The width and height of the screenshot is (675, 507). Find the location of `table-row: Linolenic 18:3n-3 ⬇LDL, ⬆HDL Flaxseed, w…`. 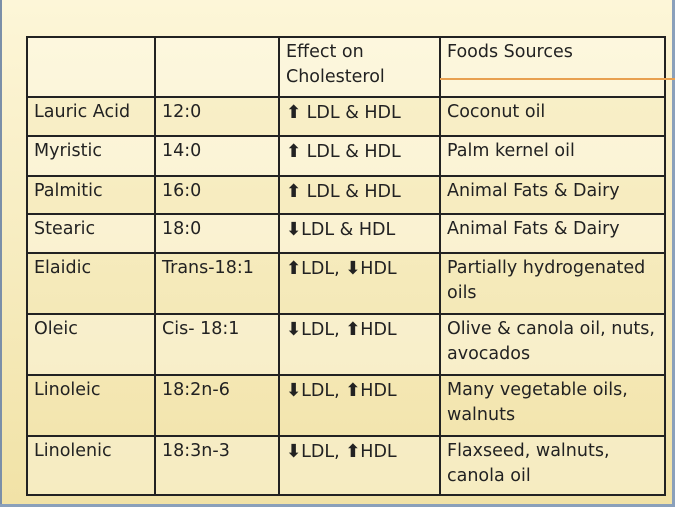

table-row: Linolenic 18:3n-3 ⬇LDL, ⬆HDL Flaxseed, w… is located at coordinates (346, 465).